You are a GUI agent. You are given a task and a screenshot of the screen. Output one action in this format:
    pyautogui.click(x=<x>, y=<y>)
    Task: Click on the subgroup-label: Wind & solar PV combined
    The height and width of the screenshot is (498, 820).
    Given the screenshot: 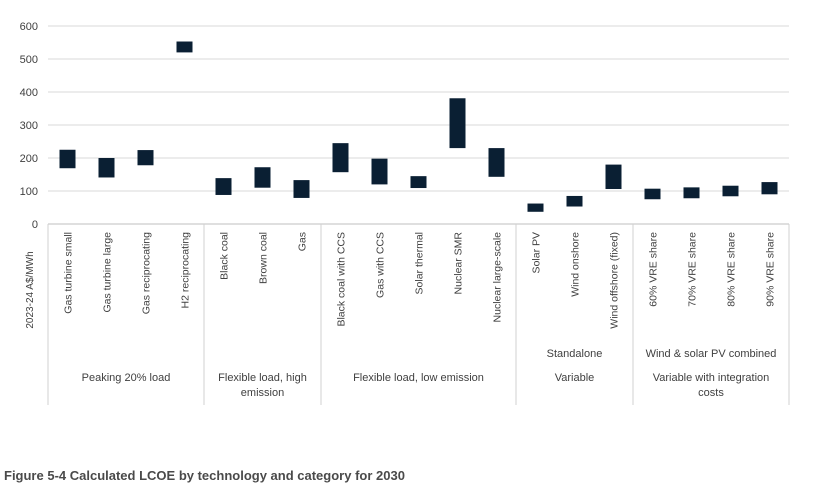 What is the action you would take?
    pyautogui.click(x=711, y=354)
    